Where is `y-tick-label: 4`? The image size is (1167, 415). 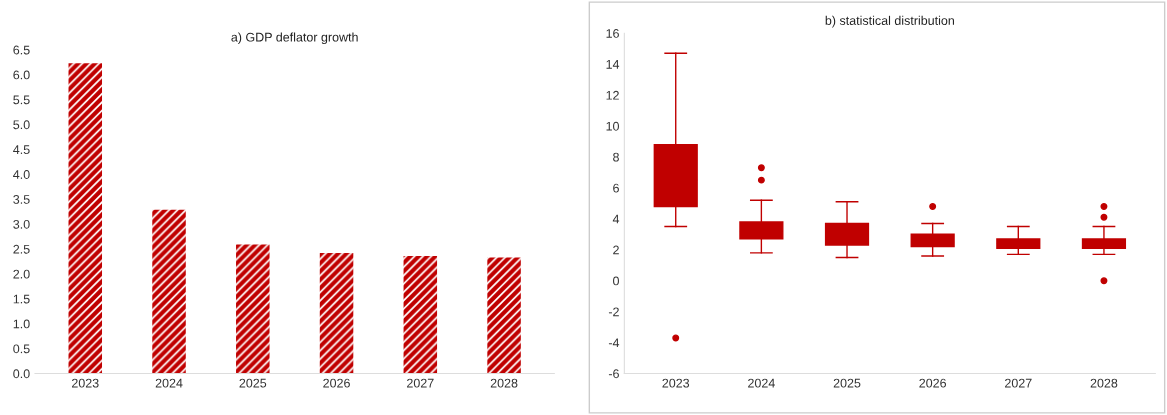
y-tick-label: 4 is located at coordinates (616, 219).